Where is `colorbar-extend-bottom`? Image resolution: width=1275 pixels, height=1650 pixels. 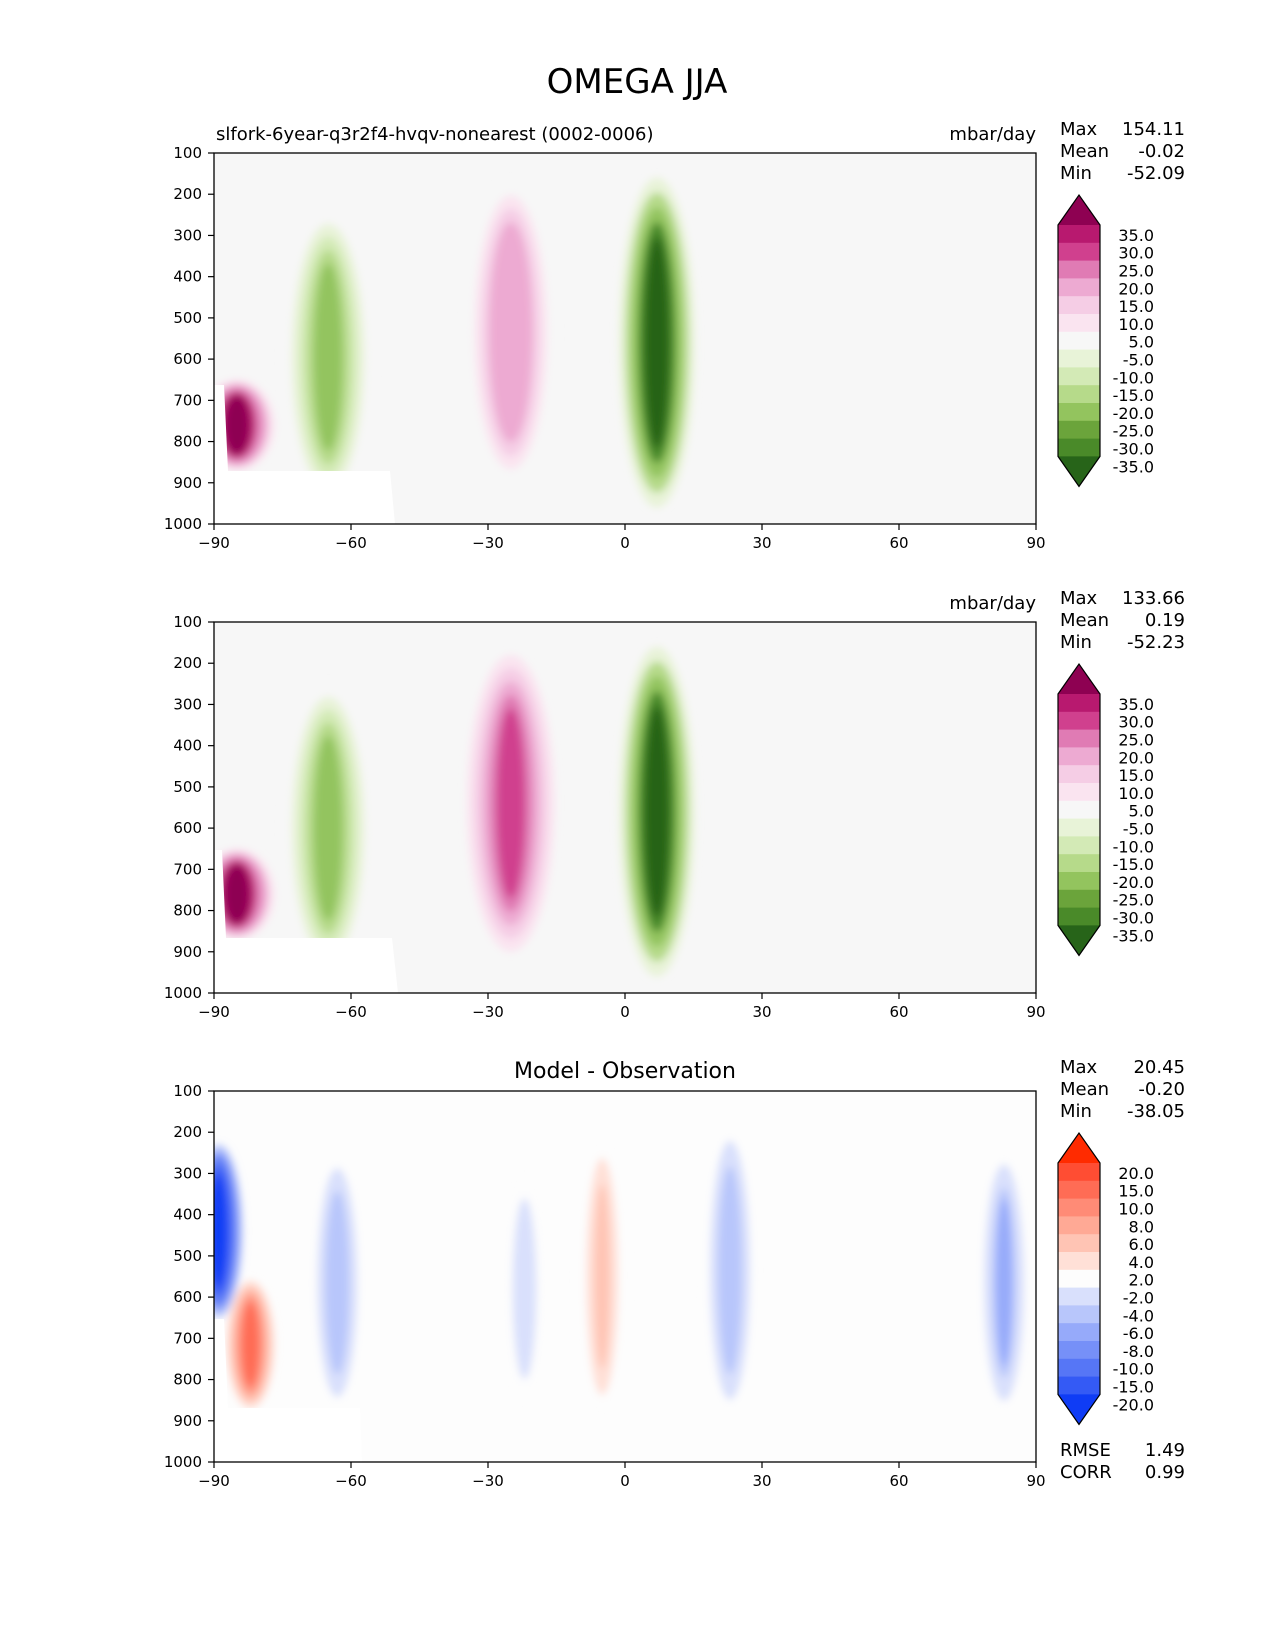
colorbar-extend-bottom is located at coordinates (1079, 471).